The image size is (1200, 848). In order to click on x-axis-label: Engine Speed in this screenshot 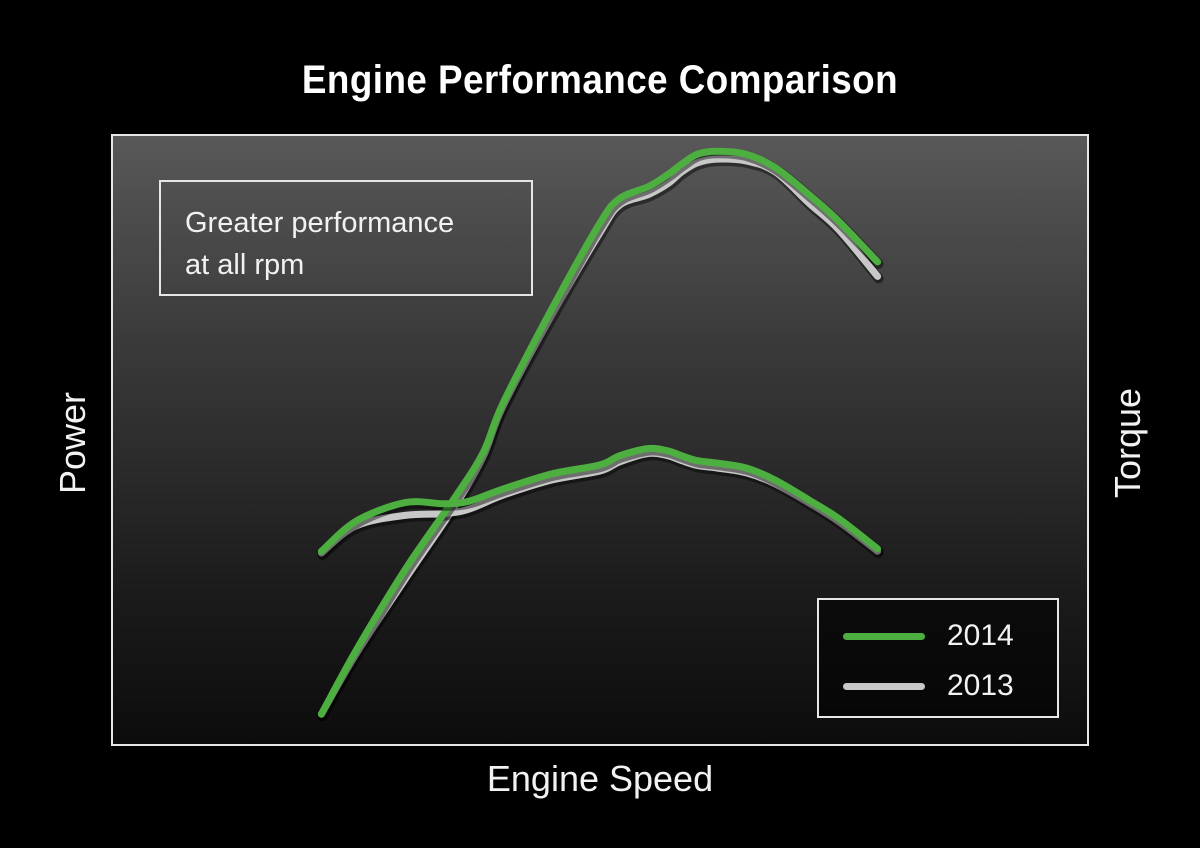, I will do `click(600, 778)`.